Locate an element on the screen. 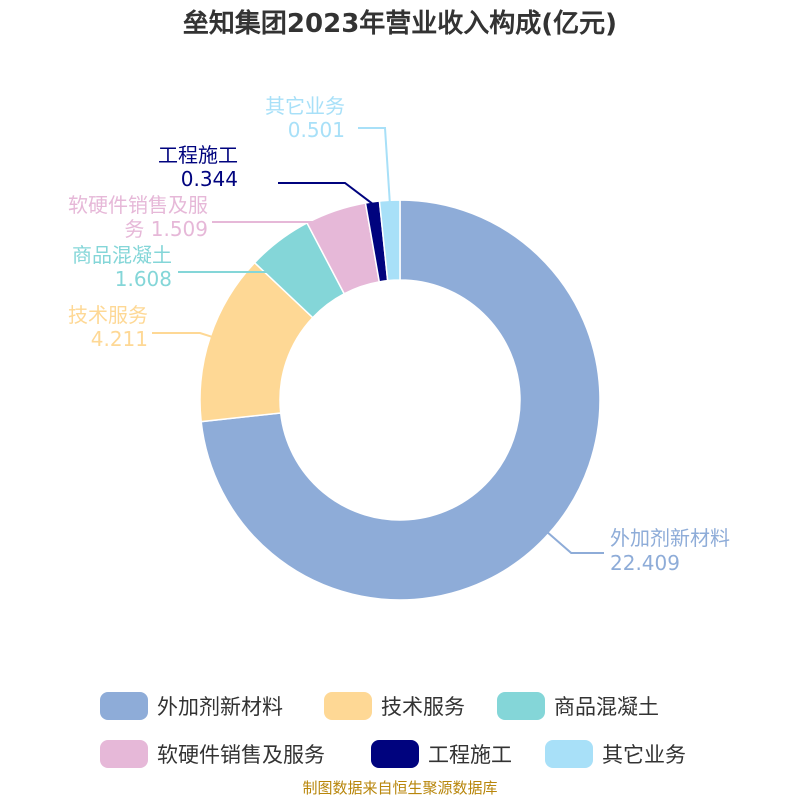 Image resolution: width=800 pixels, height=800 pixels. slice-label-name-4: 工程施工 is located at coordinates (198, 155).